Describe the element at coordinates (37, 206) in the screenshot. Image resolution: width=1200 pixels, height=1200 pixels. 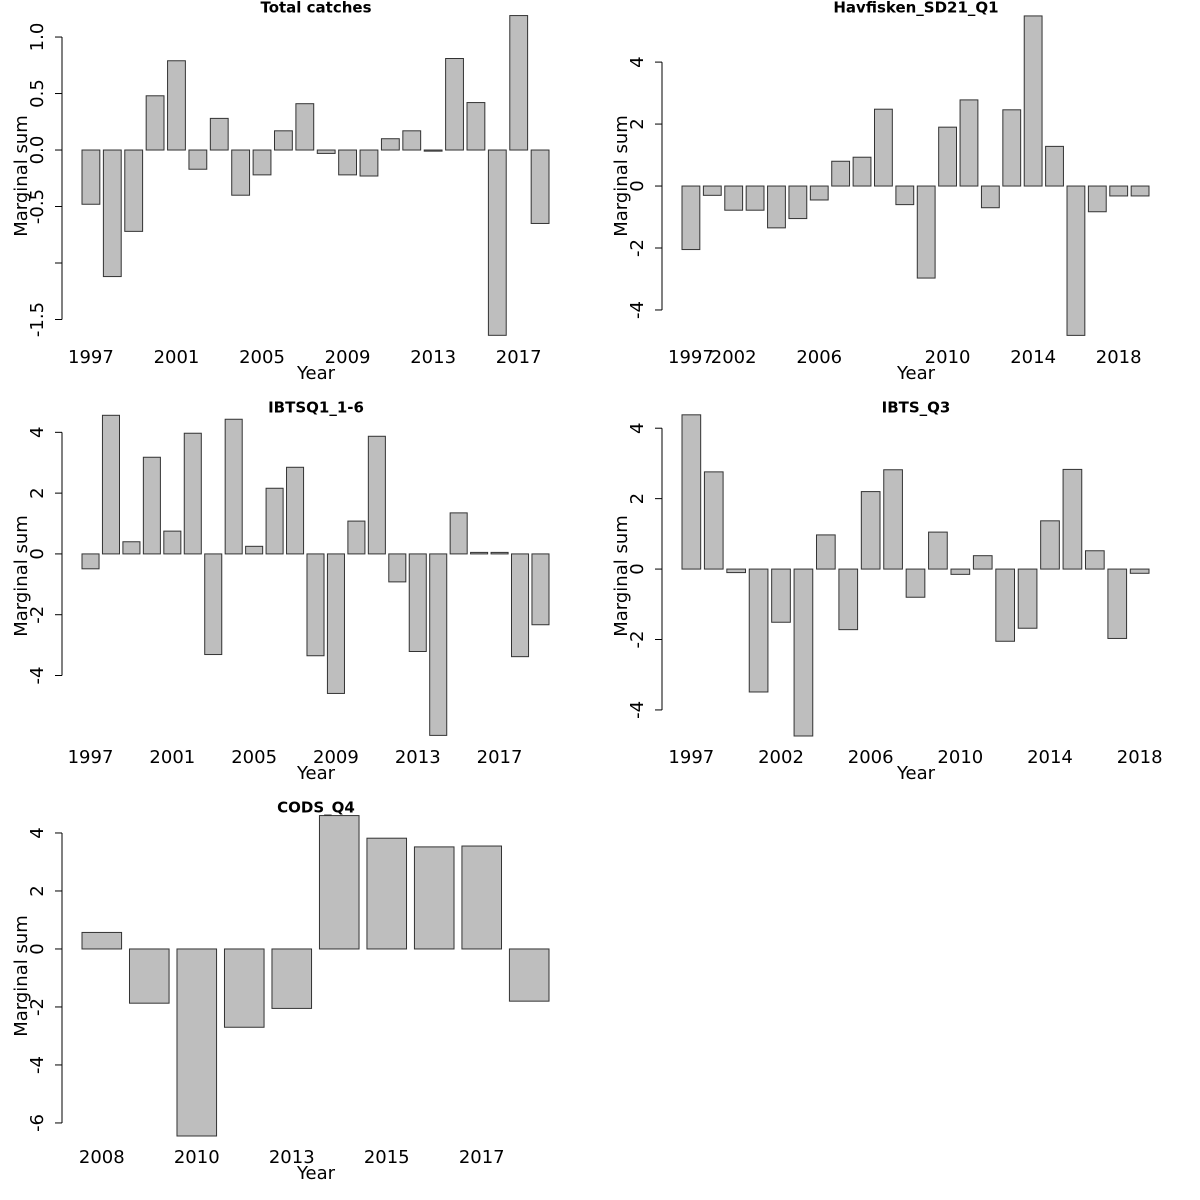
I see `y-tick-label: -0.5` at that location.